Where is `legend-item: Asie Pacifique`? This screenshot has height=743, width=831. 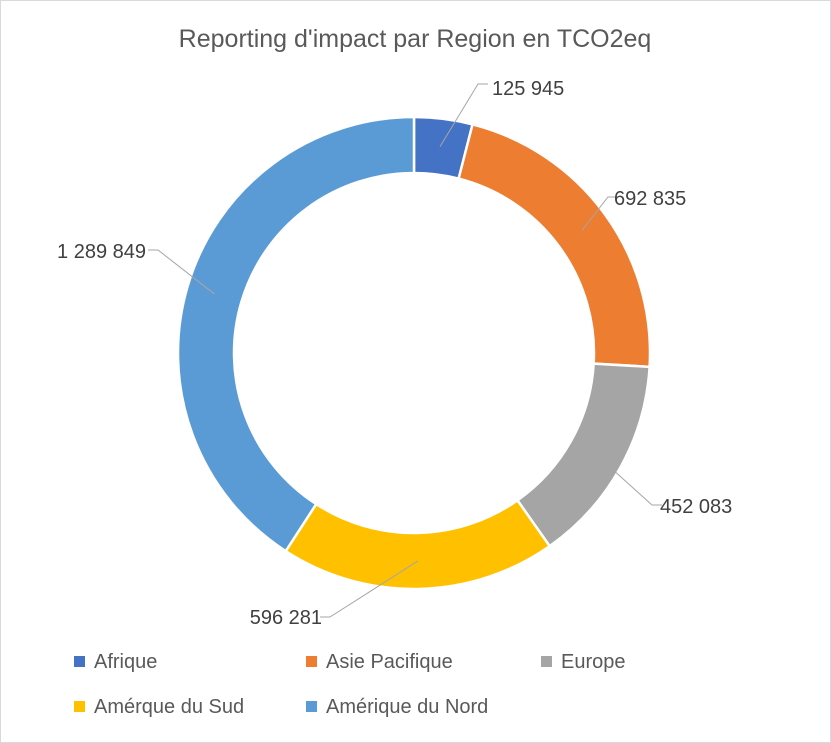
legend-item: Asie Pacifique is located at coordinates (379, 662).